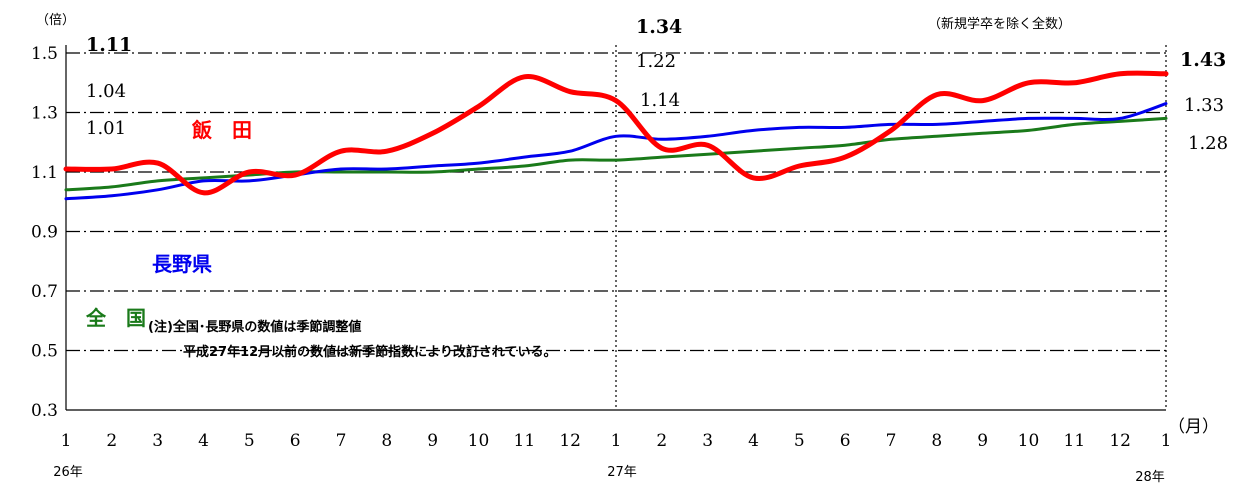  I want to click on note-line-2: 平成27年12月以前の数値は新季節指数により改訂されている。, so click(370, 352).